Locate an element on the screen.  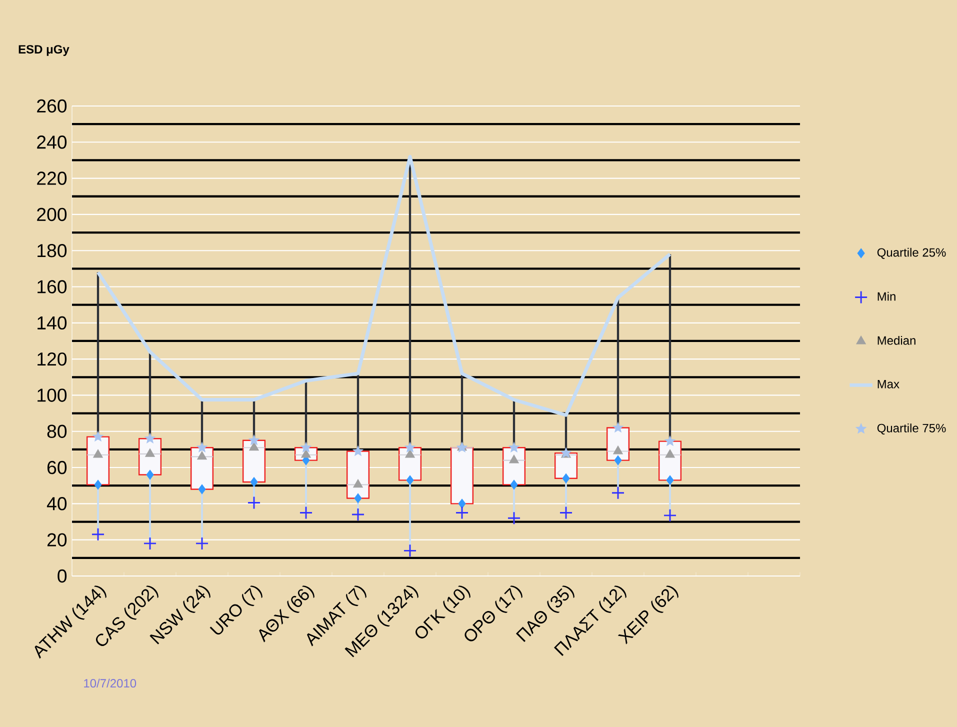
text: 10/7/2010 is located at coordinates (110, 683).